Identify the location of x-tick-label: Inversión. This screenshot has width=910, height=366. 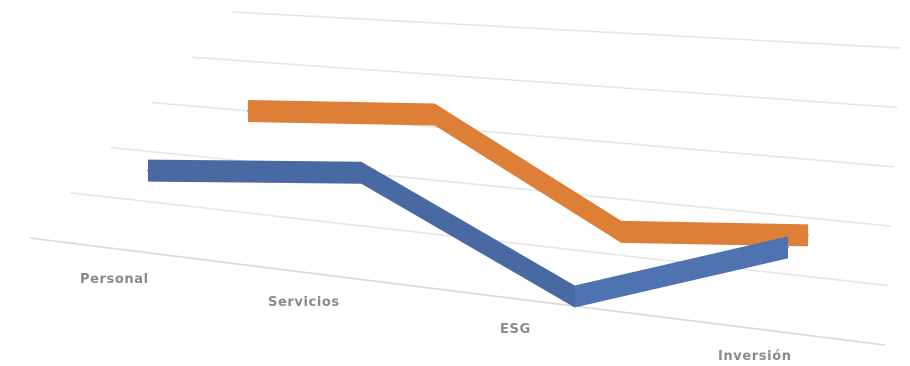
(755, 356).